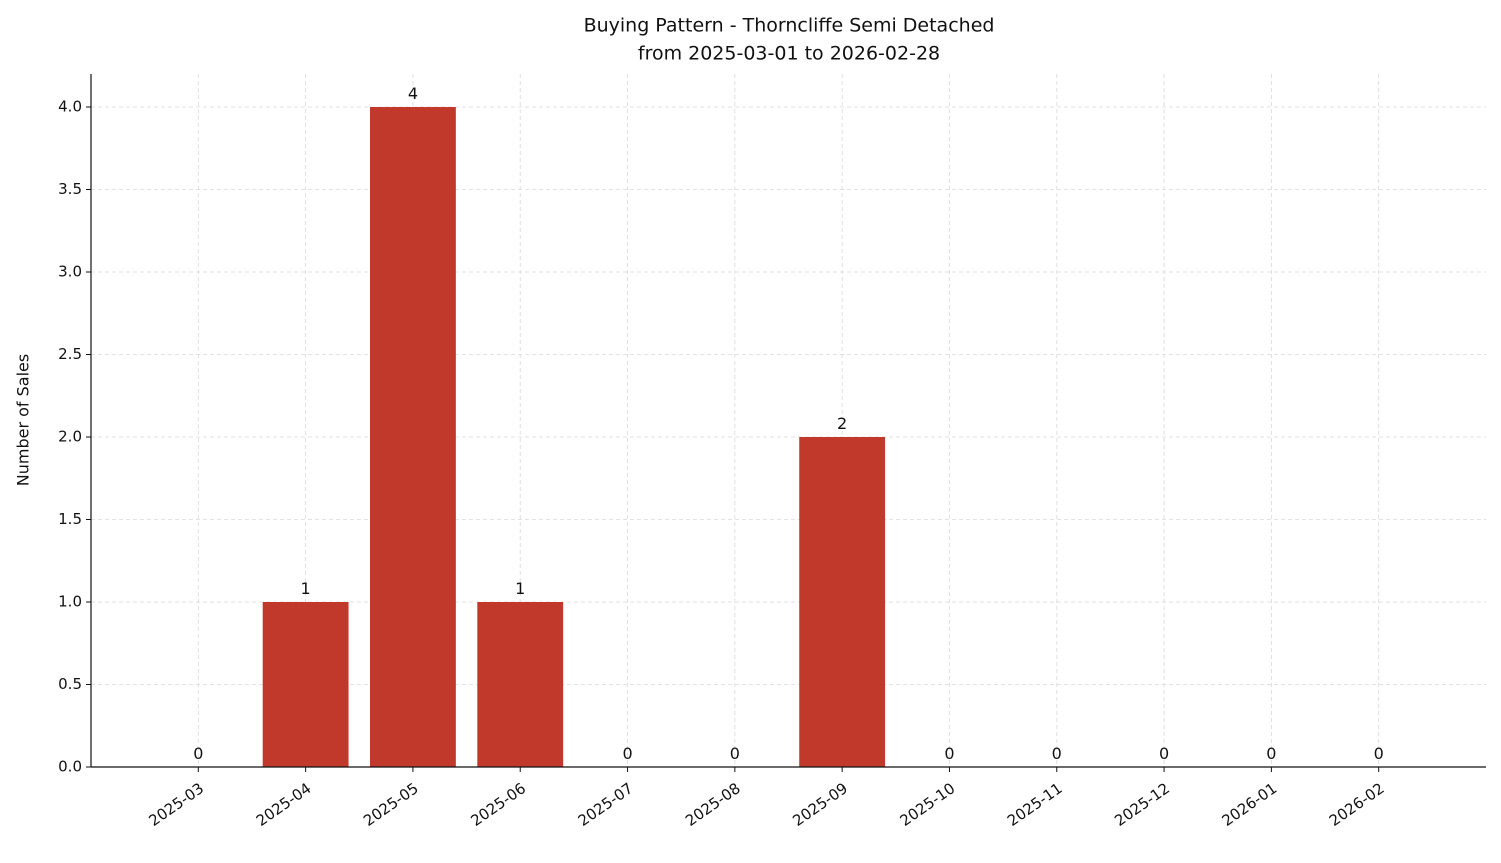 The image size is (1501, 863). I want to click on x-tick-label: 2025-12, so click(1142, 804).